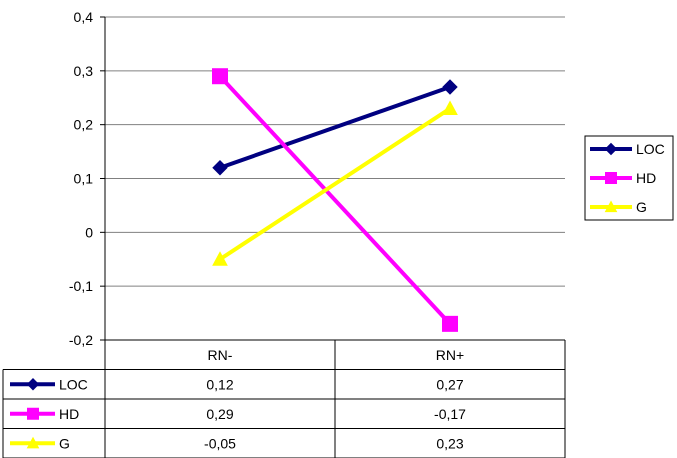  I want to click on table-value: -0,05, so click(220, 443).